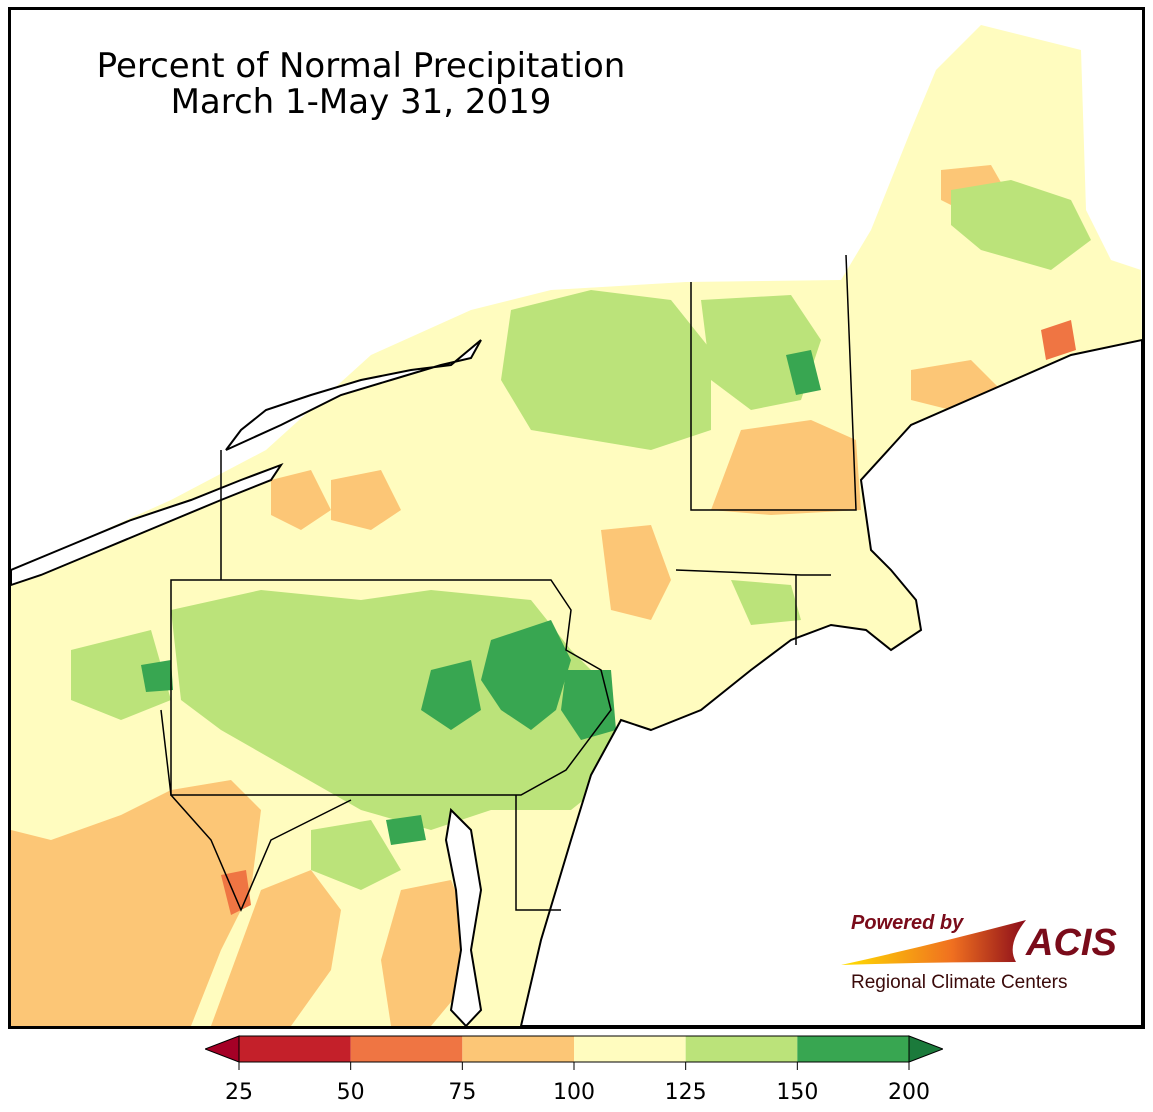 The width and height of the screenshot is (1153, 1112). Describe the element at coordinates (636, 572) in the screenshot. I see `dry-area-hudson` at that location.